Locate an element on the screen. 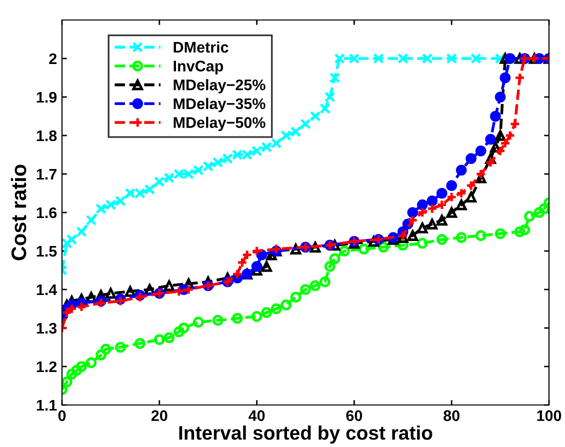 This screenshot has width=565, height=447. legend-label: MDelay−50% is located at coordinates (220, 123).